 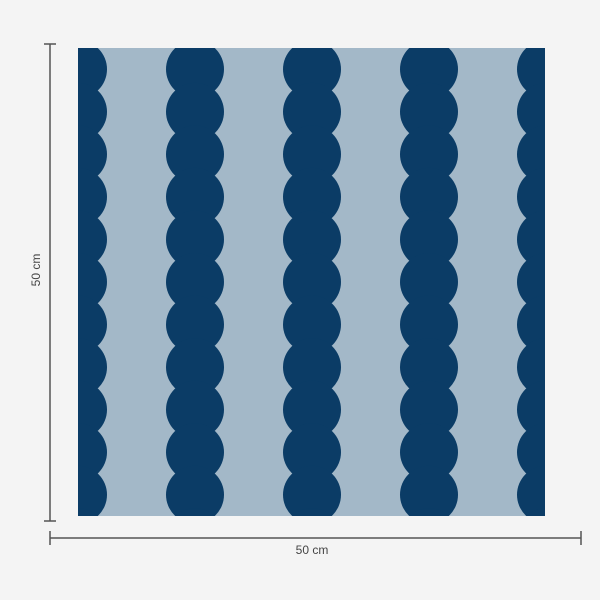 What do you see at coordinates (50, 282) in the screenshot?
I see `height-dimension-line` at bounding box center [50, 282].